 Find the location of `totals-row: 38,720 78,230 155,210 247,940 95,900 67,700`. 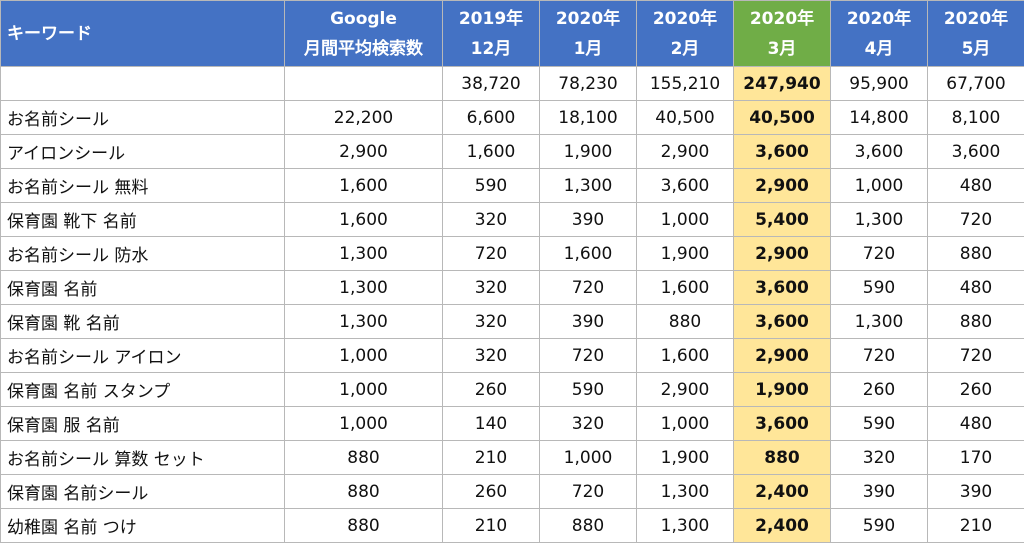

totals-row: 38,720 78,230 155,210 247,940 95,900 67,700 is located at coordinates (512, 83).